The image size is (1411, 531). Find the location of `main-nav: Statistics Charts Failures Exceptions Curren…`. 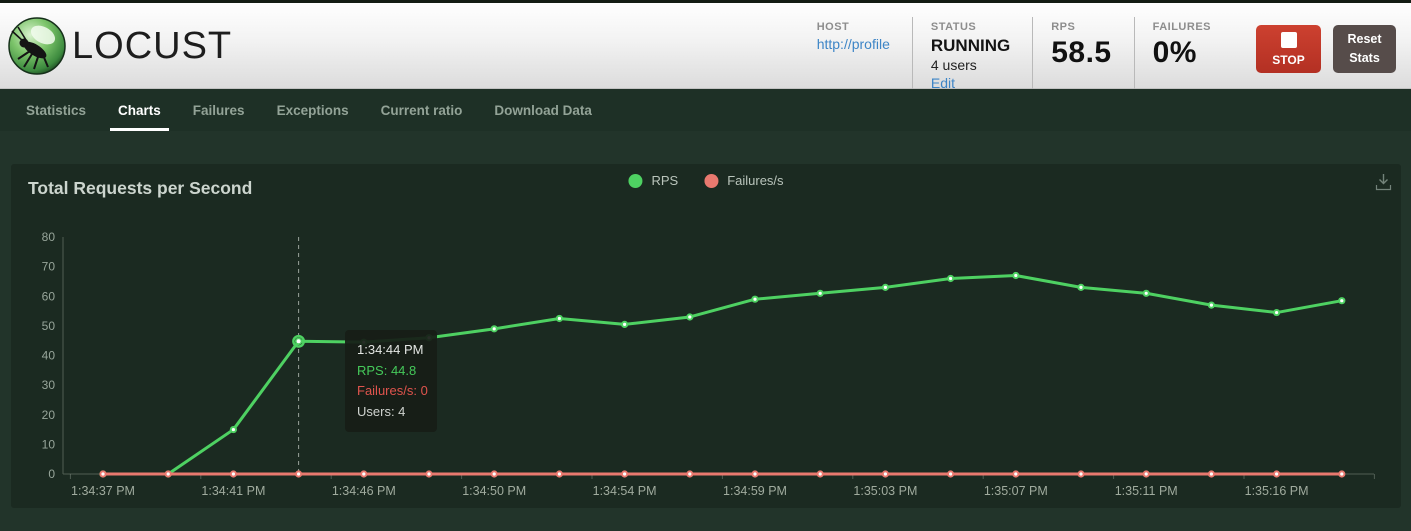

main-nav: Statistics Charts Failures Exceptions Curren… is located at coordinates (705, 110).